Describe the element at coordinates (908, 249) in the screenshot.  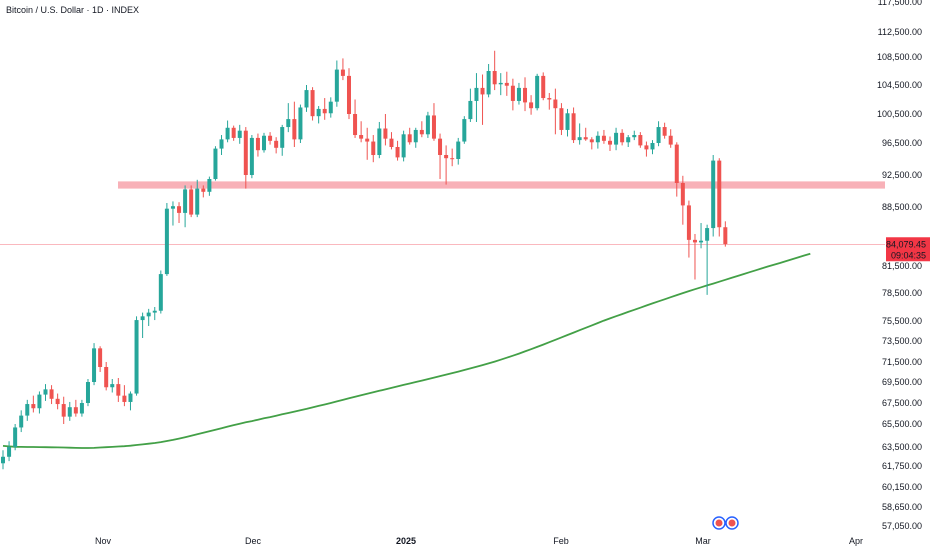
I see `price-tag-background` at that location.